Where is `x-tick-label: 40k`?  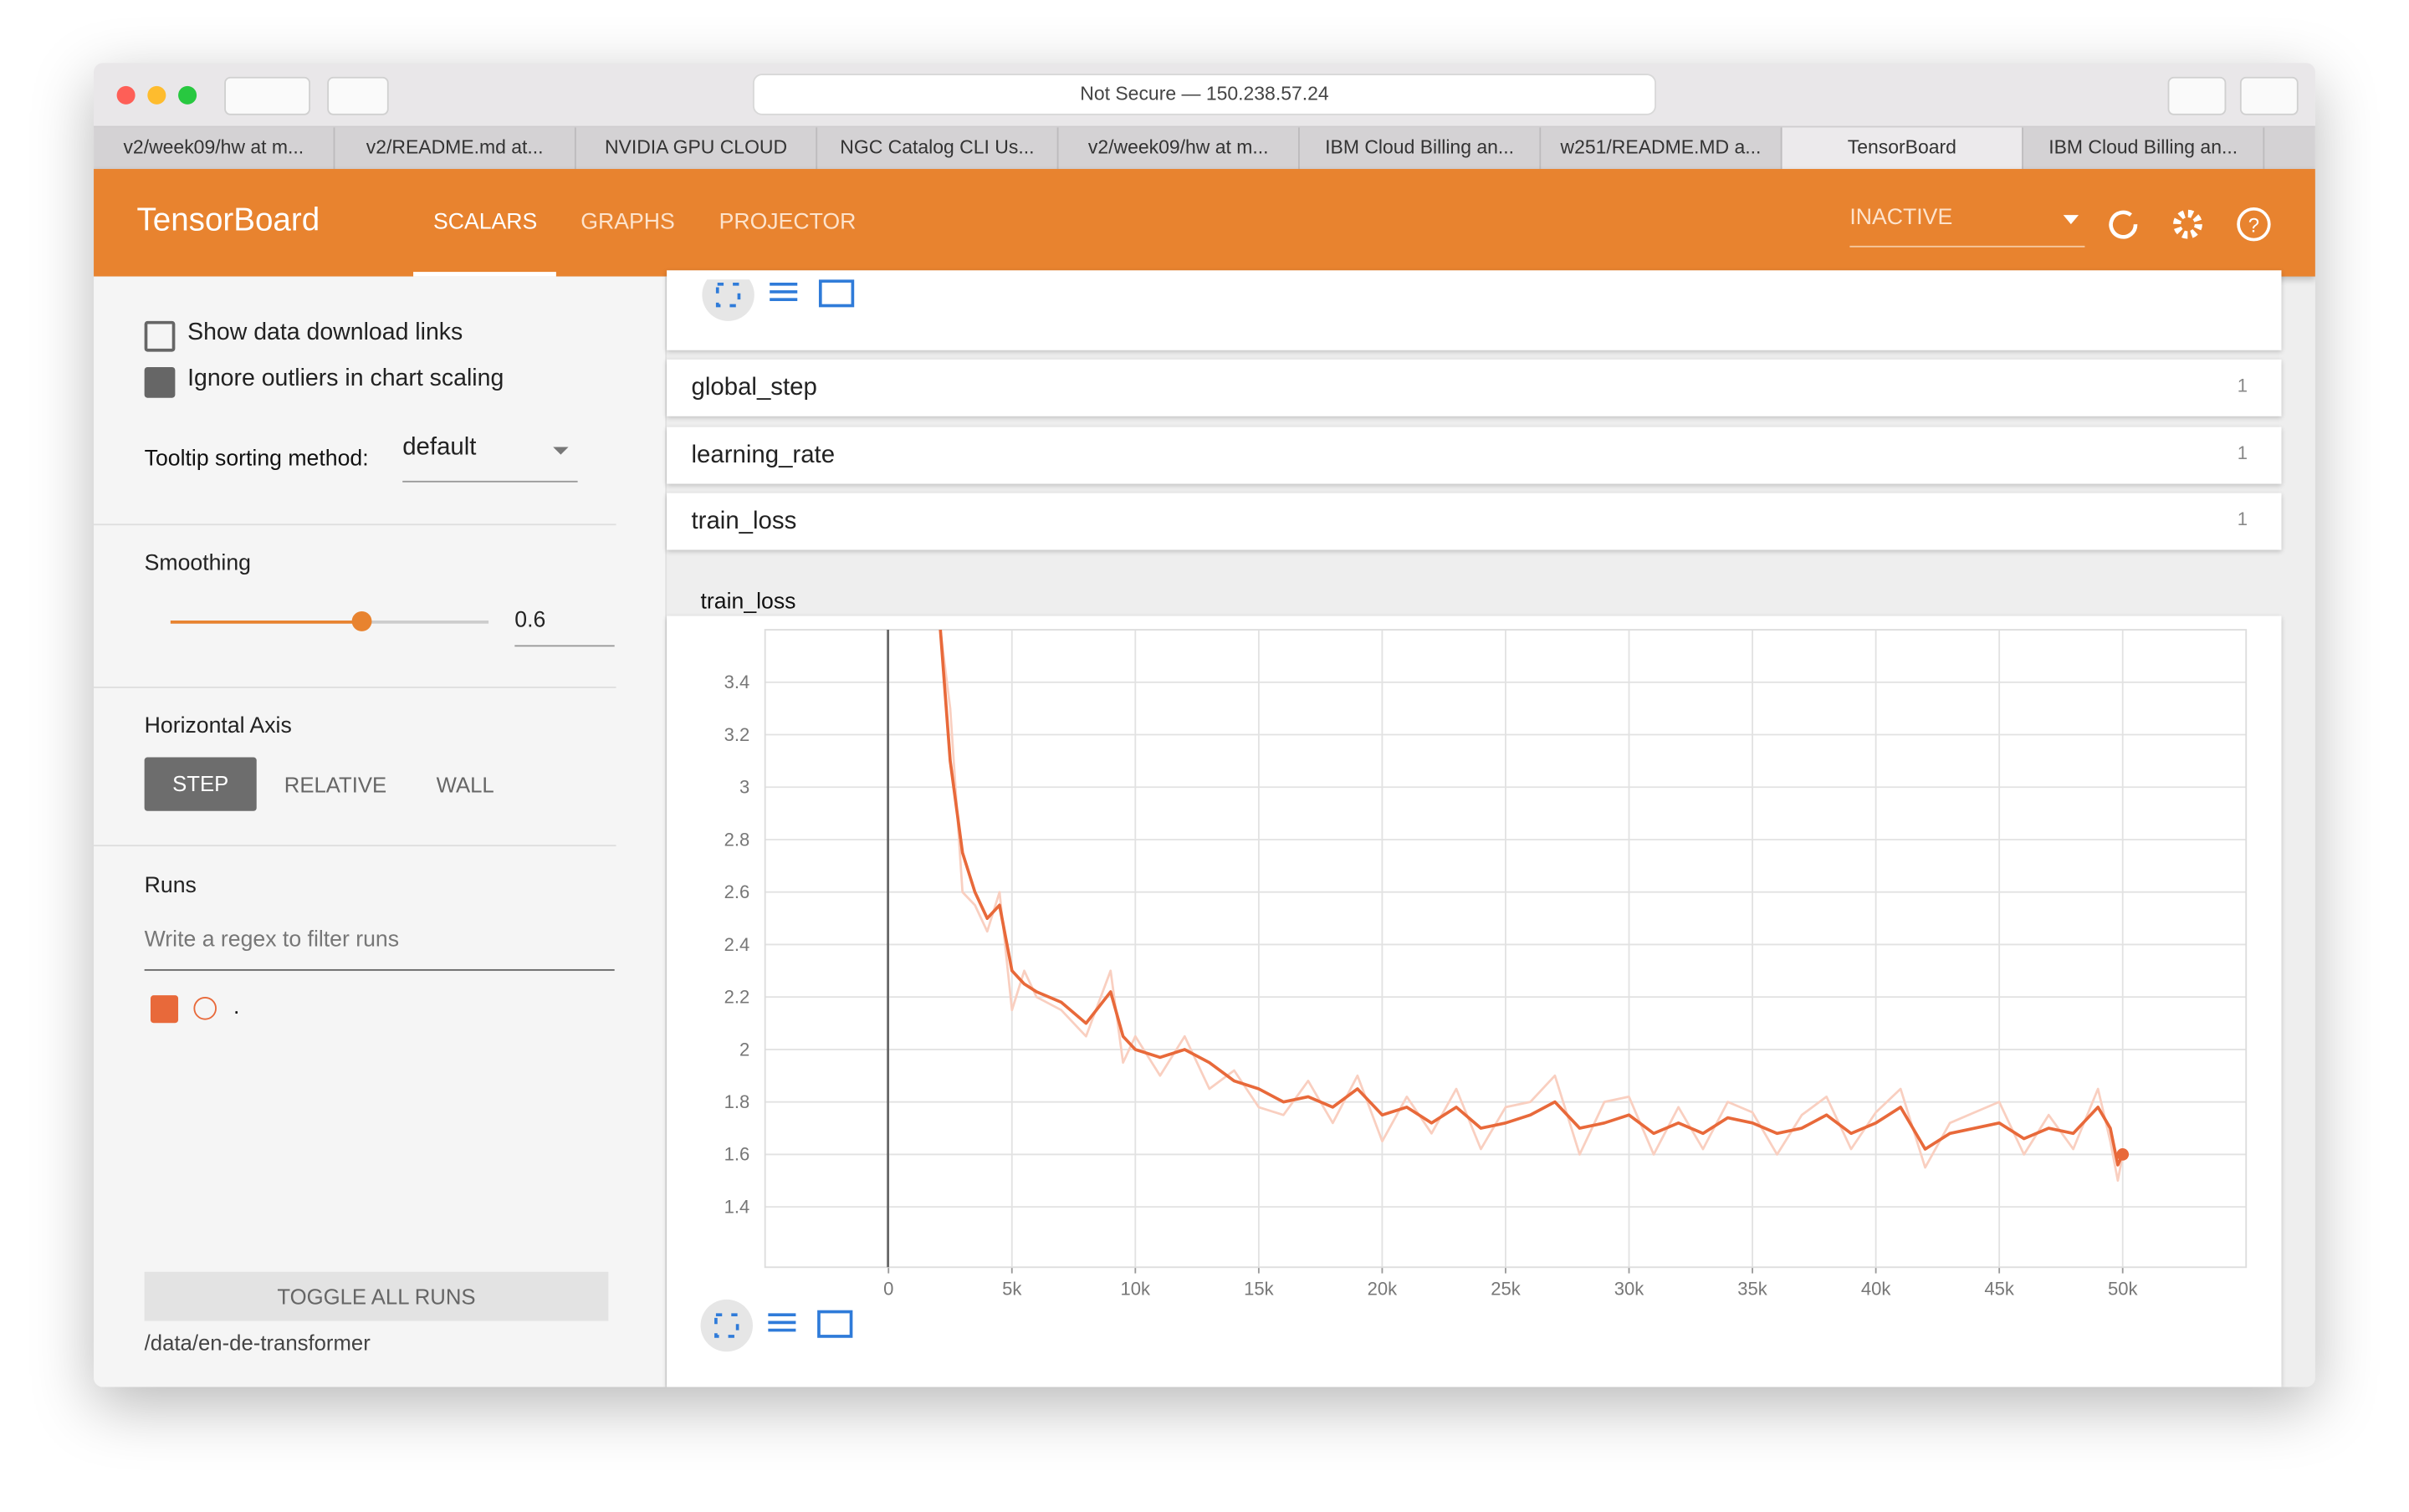 x-tick-label: 40k is located at coordinates (1876, 1288).